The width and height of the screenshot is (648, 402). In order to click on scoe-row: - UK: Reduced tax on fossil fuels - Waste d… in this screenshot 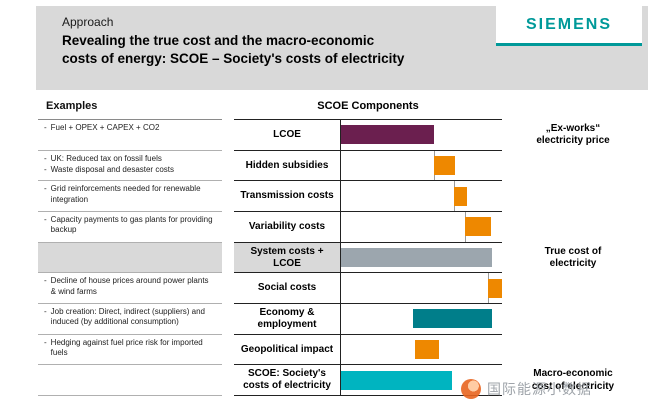, I will do `click(341, 166)`.